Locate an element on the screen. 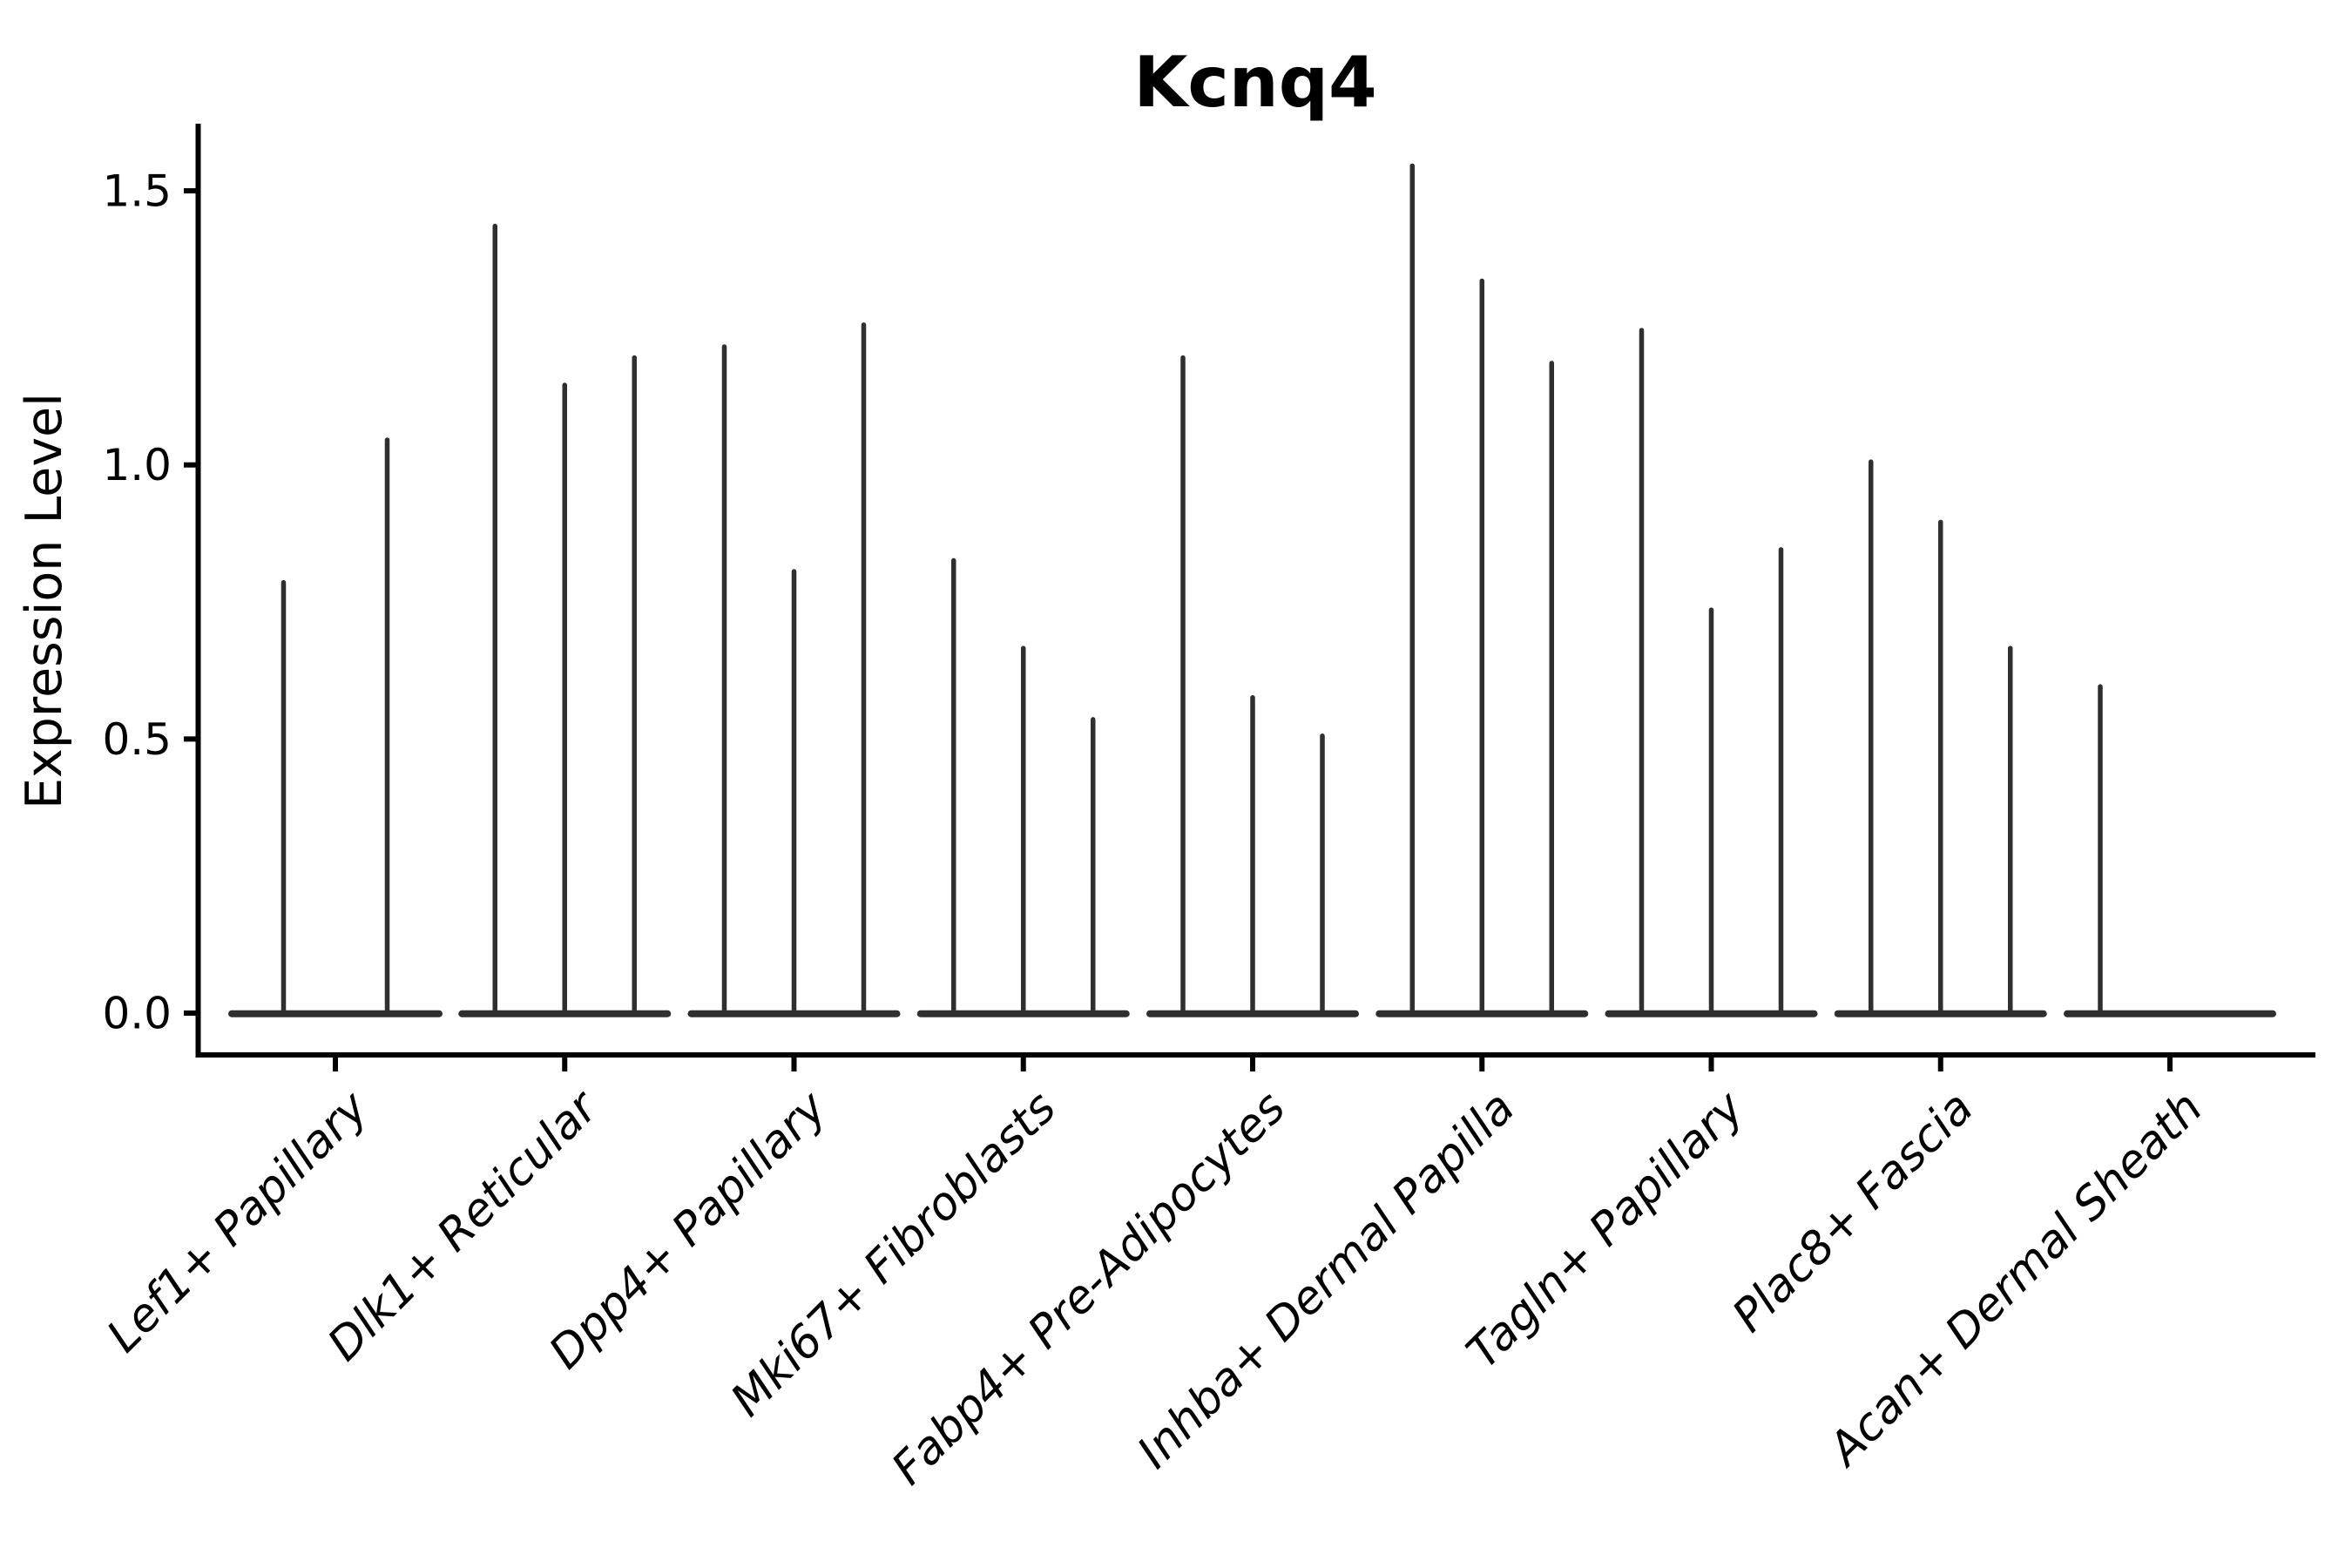 This screenshot has width=2352, height=1568. y-axis-line is located at coordinates (198, 591).